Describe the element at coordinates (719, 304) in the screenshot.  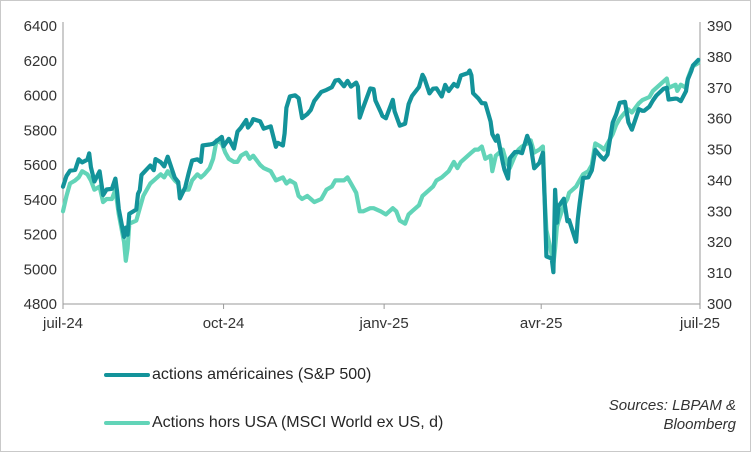
I see `y-right-tick-label: 300` at that location.